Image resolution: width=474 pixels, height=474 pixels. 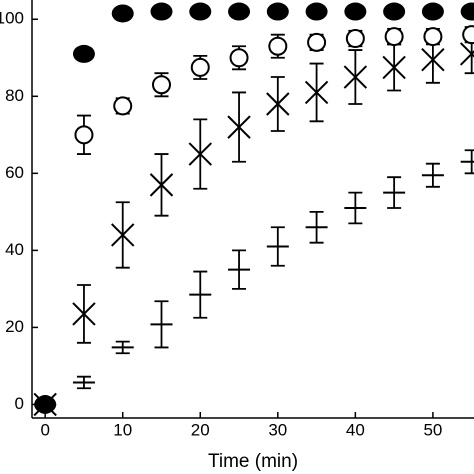 I want to click on x-tick-label: 20, so click(x=200, y=429).